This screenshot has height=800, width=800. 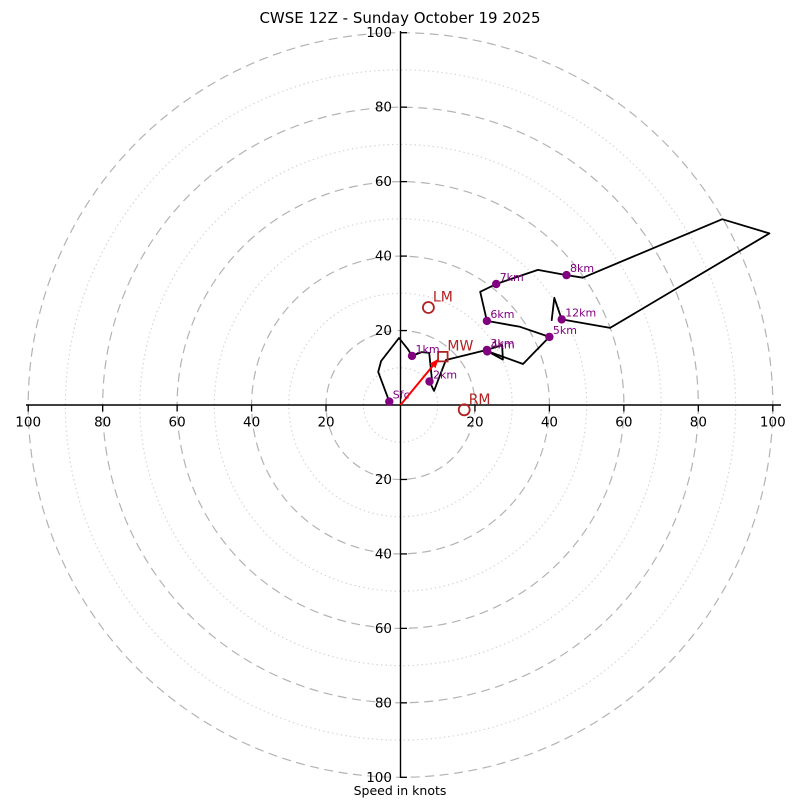 I want to click on storm-marker-mw: MW, so click(x=455, y=351).